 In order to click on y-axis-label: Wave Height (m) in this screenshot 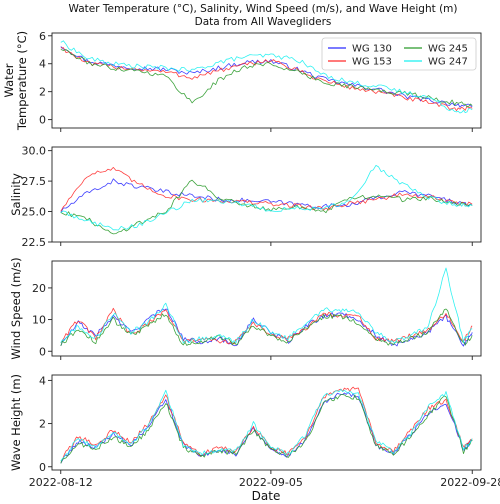, I will do `click(16, 422)`.